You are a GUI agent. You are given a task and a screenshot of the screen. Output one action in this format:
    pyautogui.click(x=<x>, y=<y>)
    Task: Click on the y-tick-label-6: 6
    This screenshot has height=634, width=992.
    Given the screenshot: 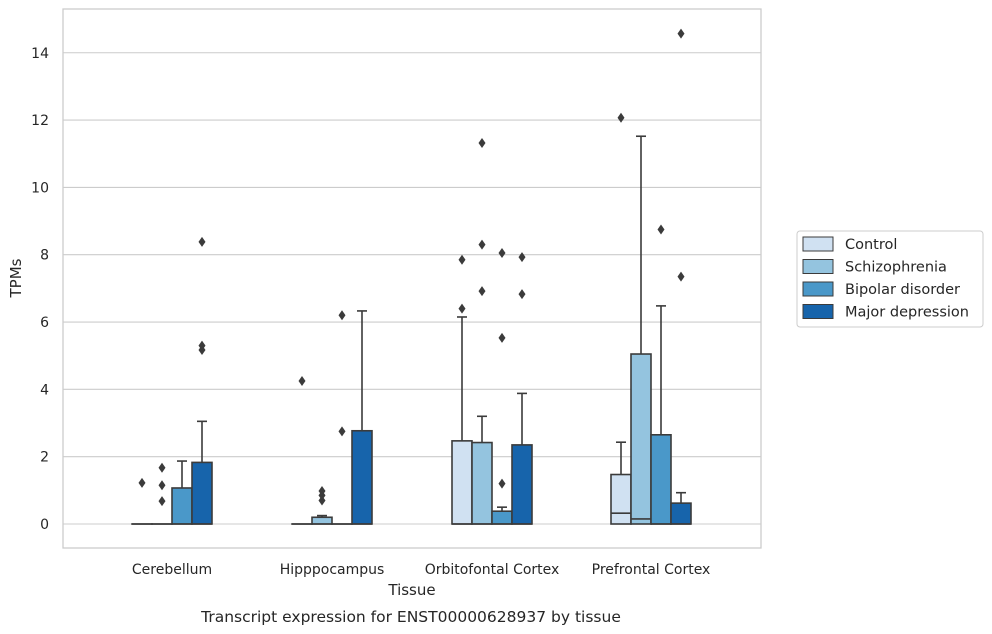 What is the action you would take?
    pyautogui.click(x=44, y=323)
    